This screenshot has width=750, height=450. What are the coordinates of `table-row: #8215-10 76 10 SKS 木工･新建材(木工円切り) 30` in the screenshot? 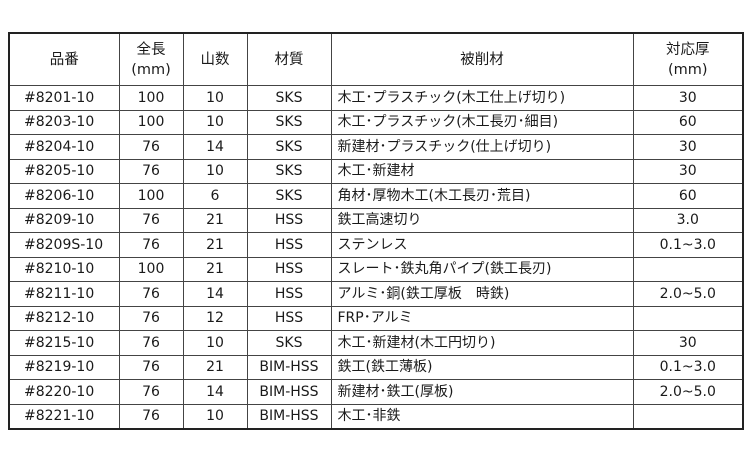 It's located at (376, 343).